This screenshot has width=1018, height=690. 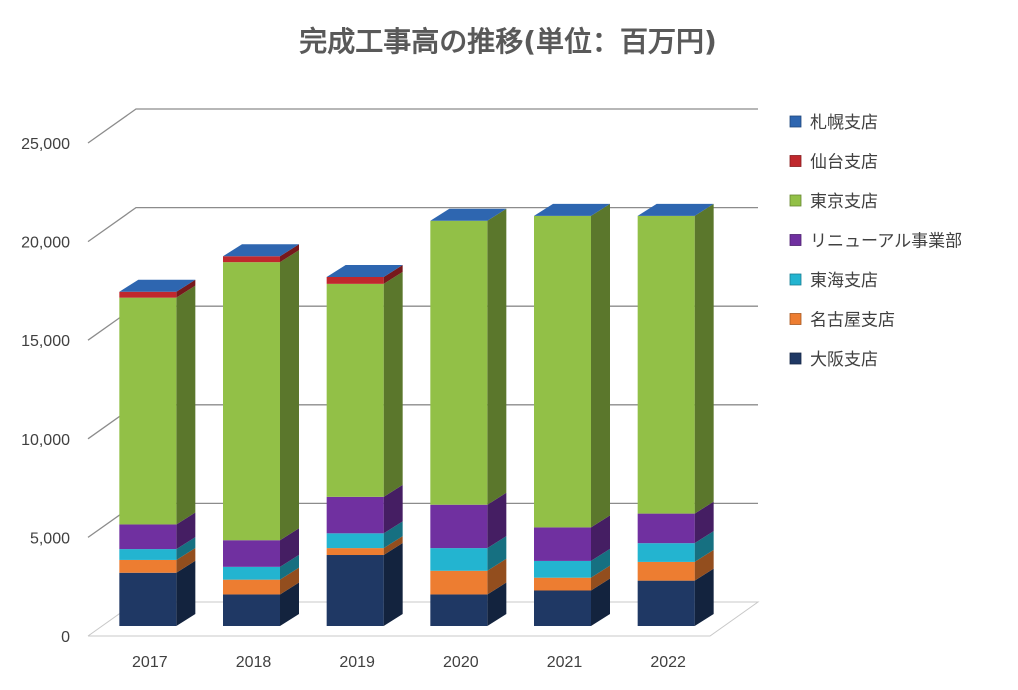 I want to click on y-tick-label: 25,000, so click(x=45, y=144).